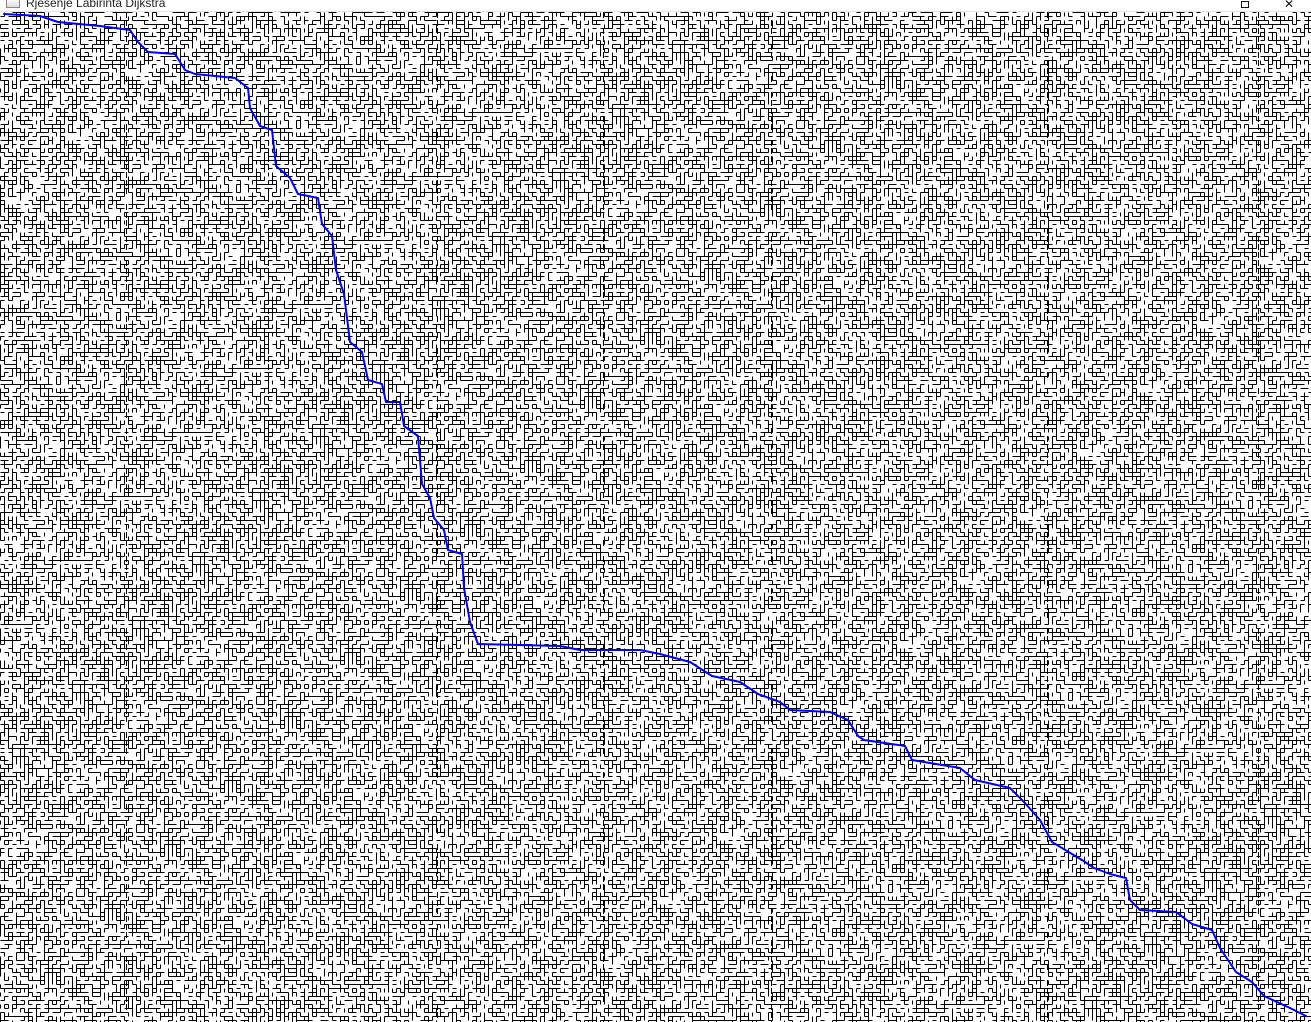 The width and height of the screenshot is (1311, 1022). Describe the element at coordinates (96, 5) in the screenshot. I see `window-title: Rješenje Labirinta Dijkstra` at that location.